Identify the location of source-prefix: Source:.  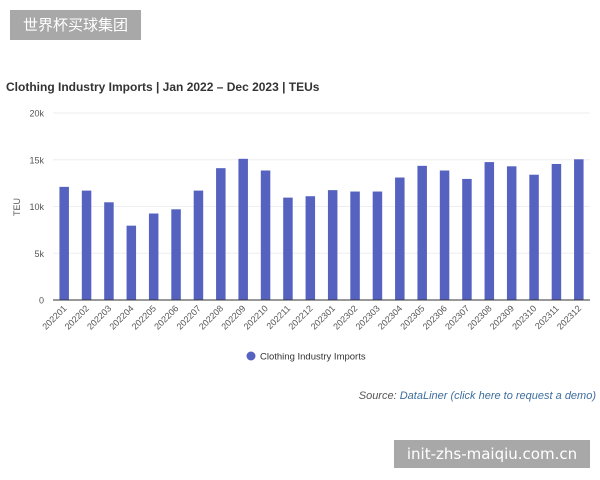
(377, 396).